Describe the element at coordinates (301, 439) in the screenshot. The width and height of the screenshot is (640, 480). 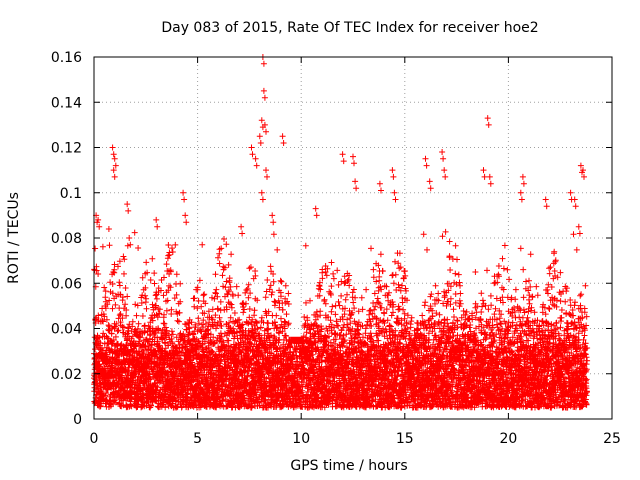
I see `x-tick-label: 10` at that location.